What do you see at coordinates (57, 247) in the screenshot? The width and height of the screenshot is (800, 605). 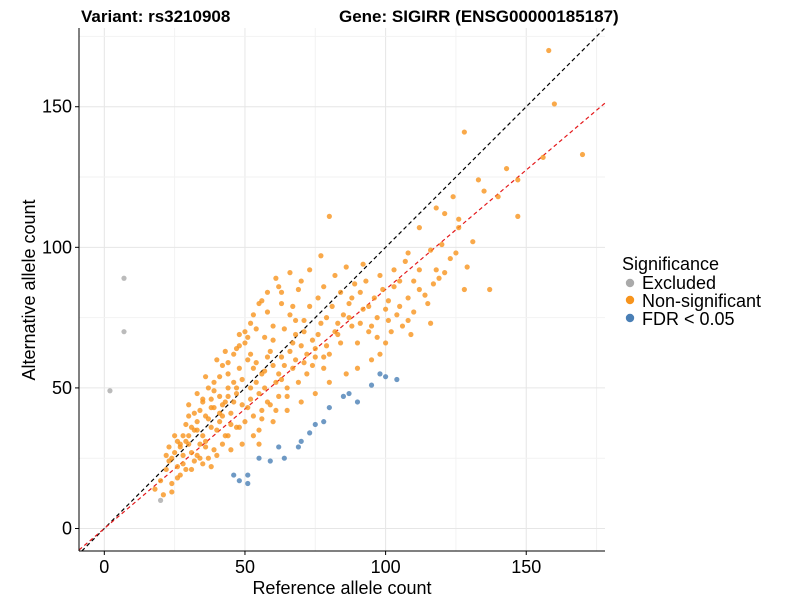 I see `y-tick-label: 100` at bounding box center [57, 247].